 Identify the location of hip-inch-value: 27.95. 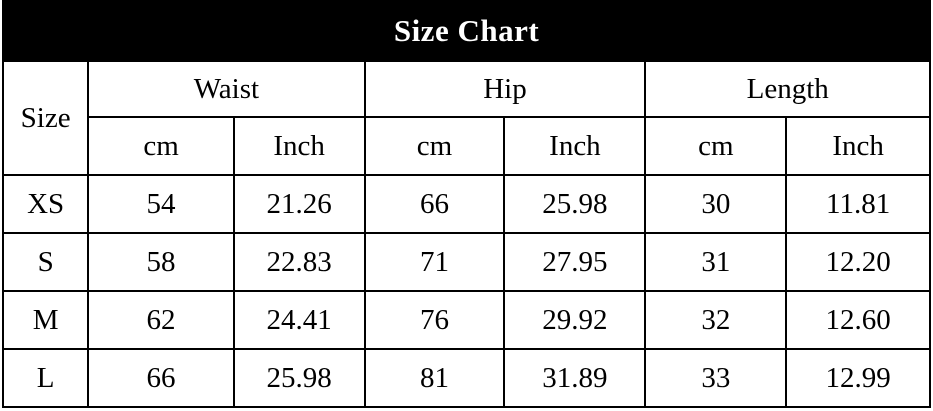
(575, 262).